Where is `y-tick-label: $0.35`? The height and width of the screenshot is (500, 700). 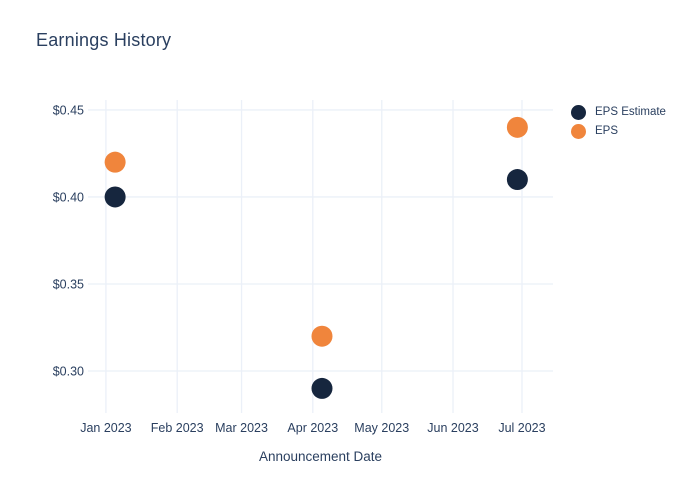
y-tick-label: $0.35 is located at coordinates (68, 284).